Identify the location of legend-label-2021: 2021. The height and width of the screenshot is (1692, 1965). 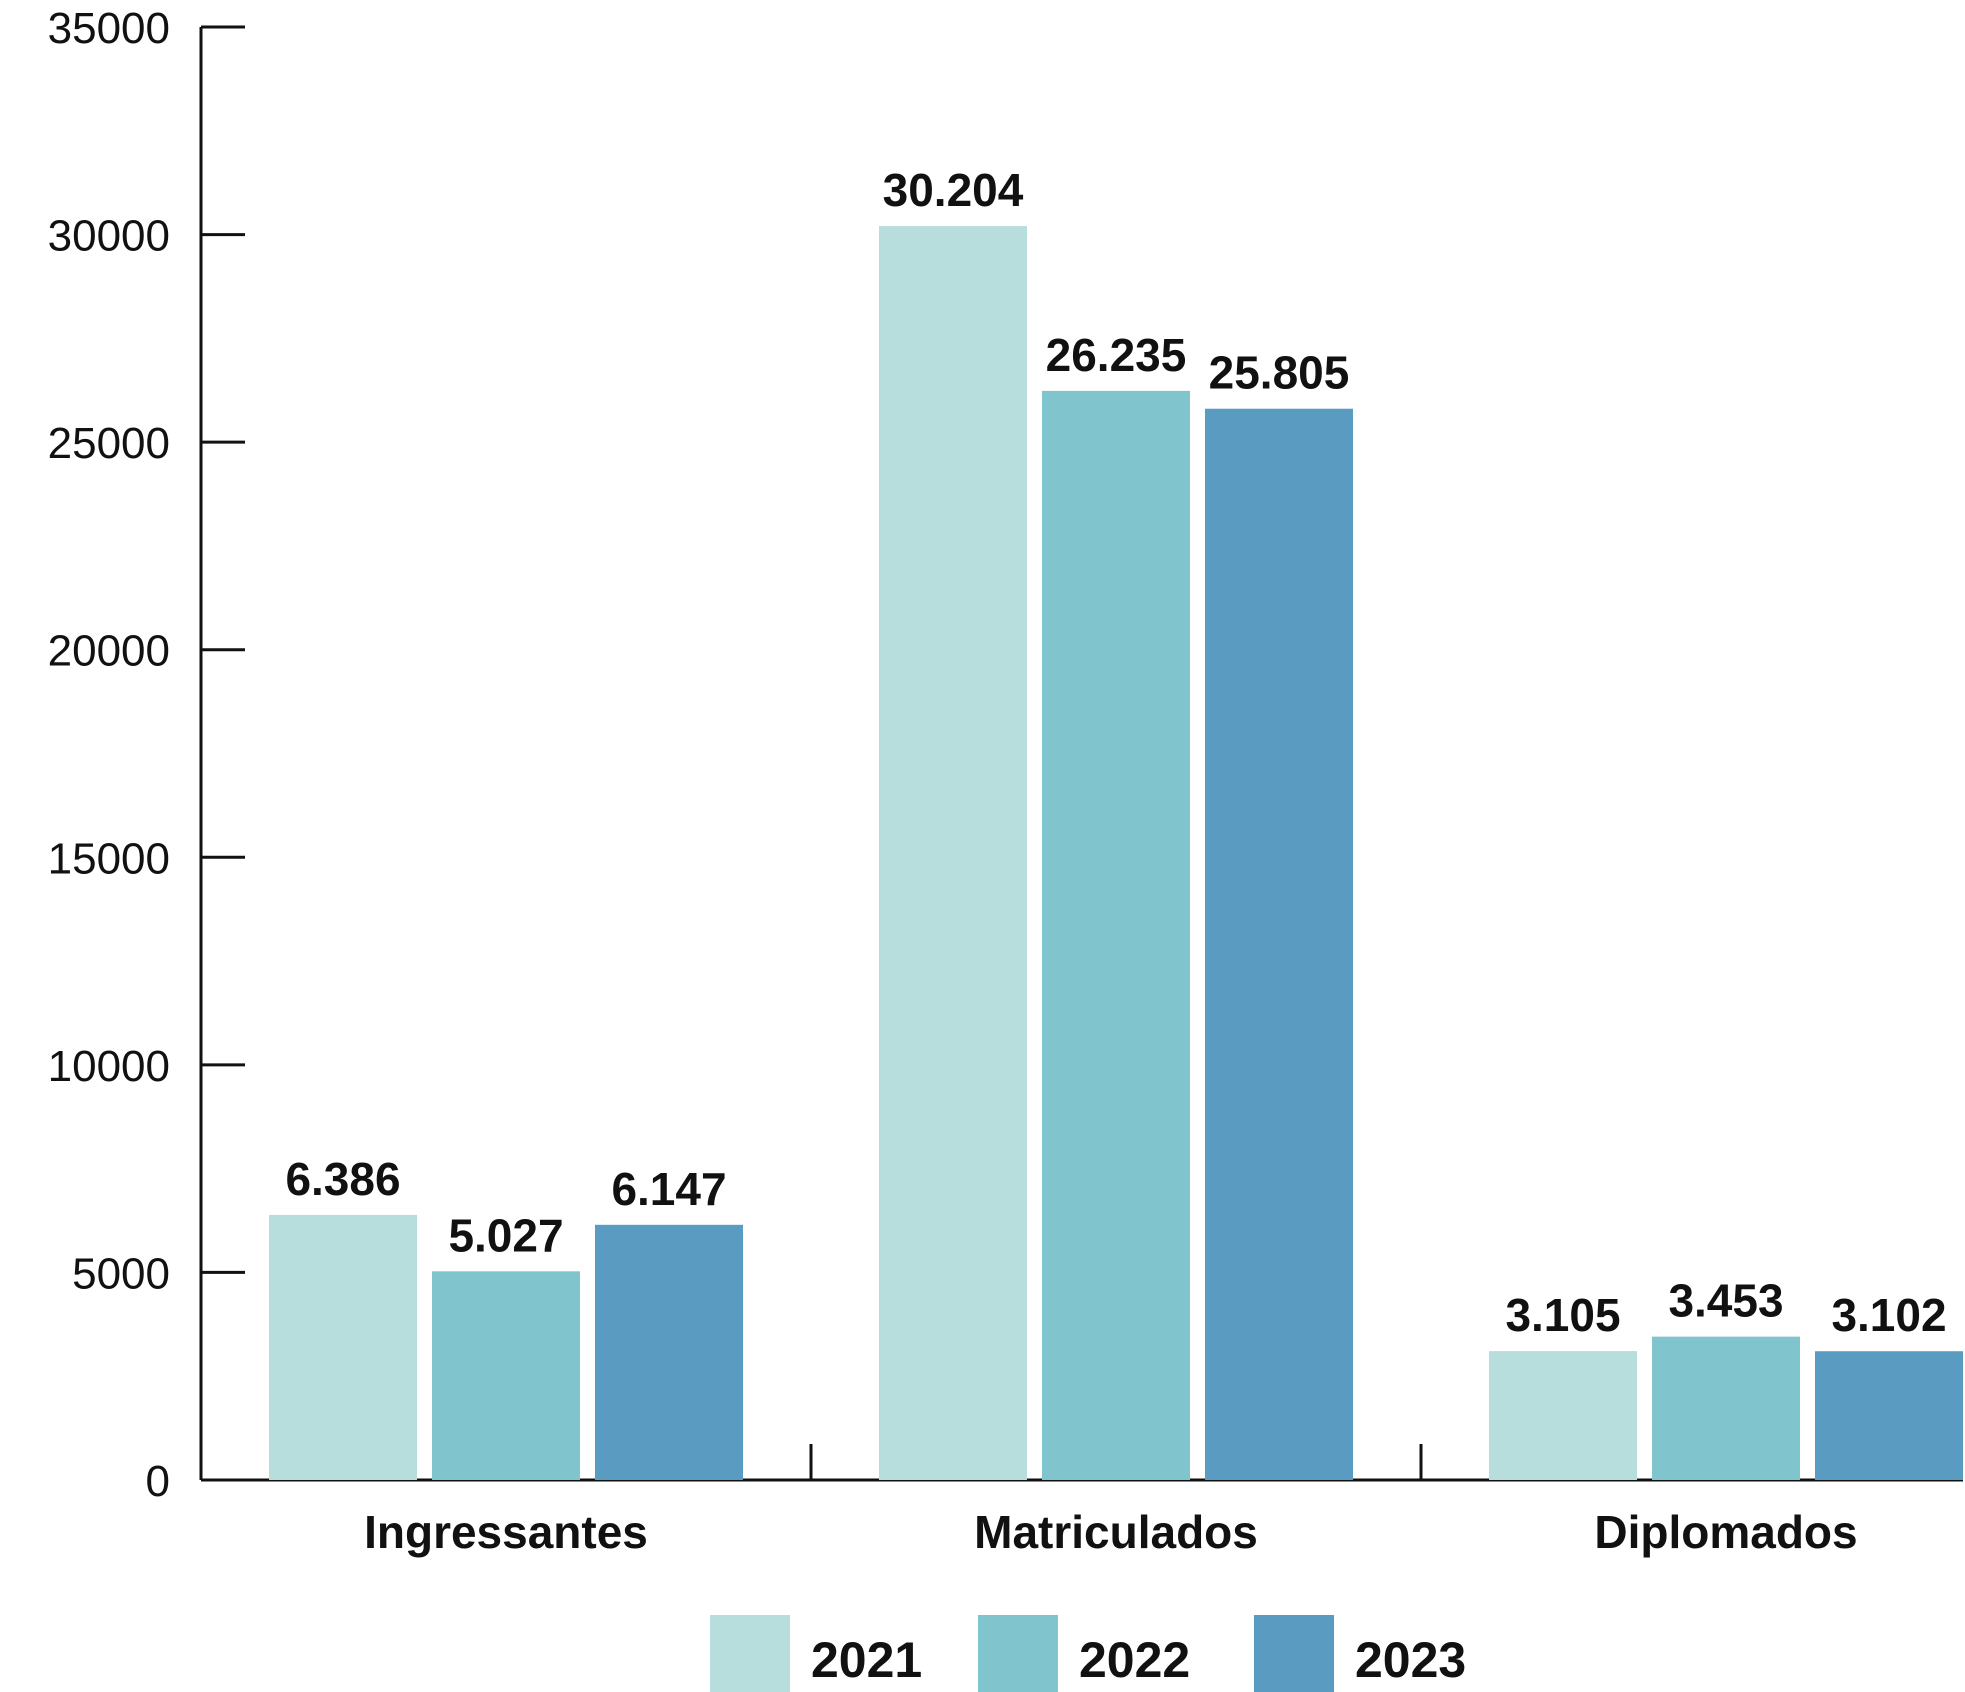
(866, 1660).